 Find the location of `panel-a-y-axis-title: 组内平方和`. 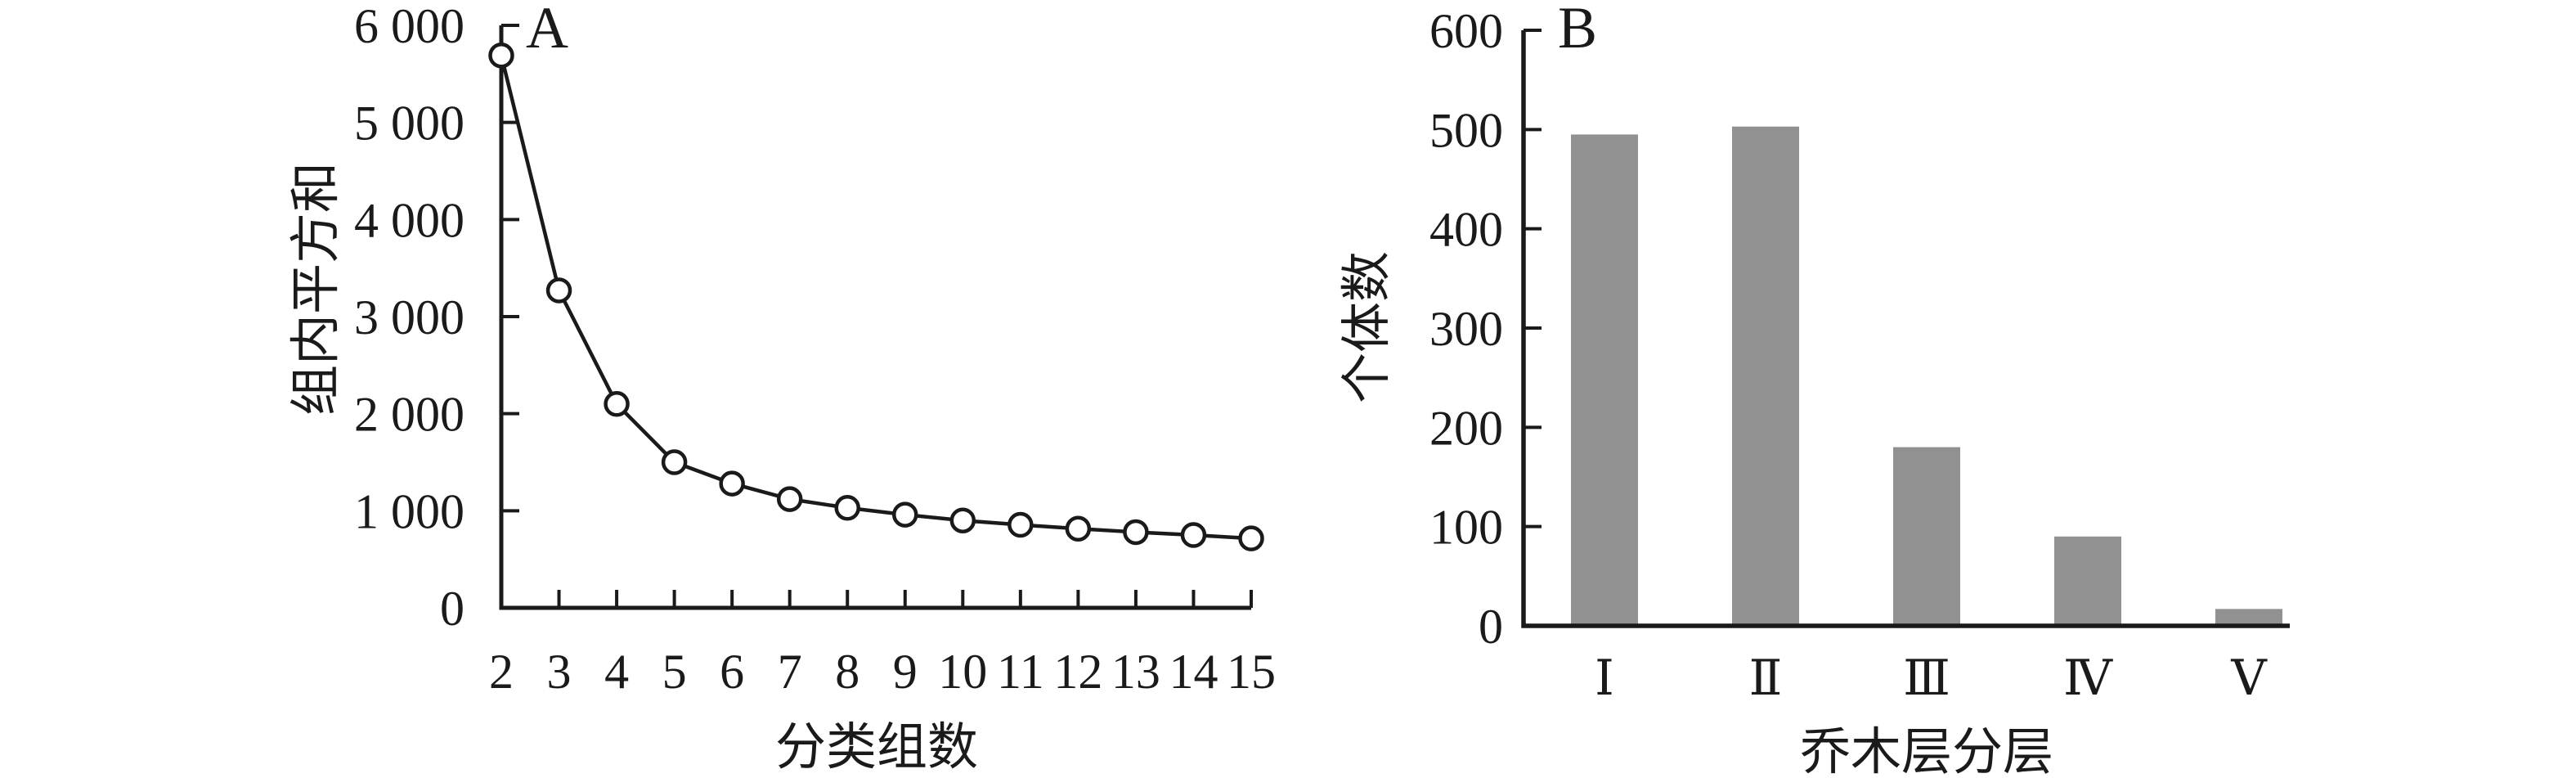

panel-a-y-axis-title: 组内平方和 is located at coordinates (316, 289).